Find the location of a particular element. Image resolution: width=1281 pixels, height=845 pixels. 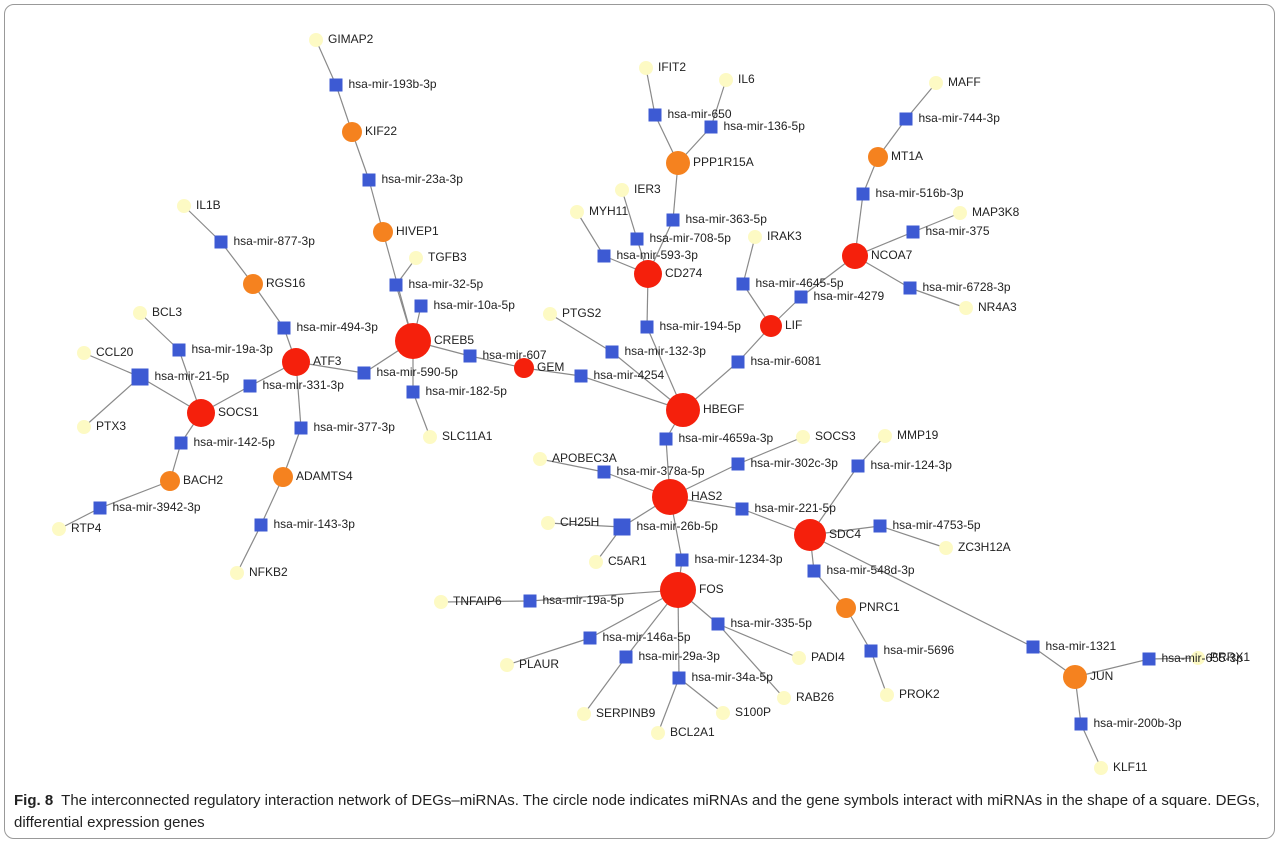

node-label: CH25H is located at coordinates (579, 522).